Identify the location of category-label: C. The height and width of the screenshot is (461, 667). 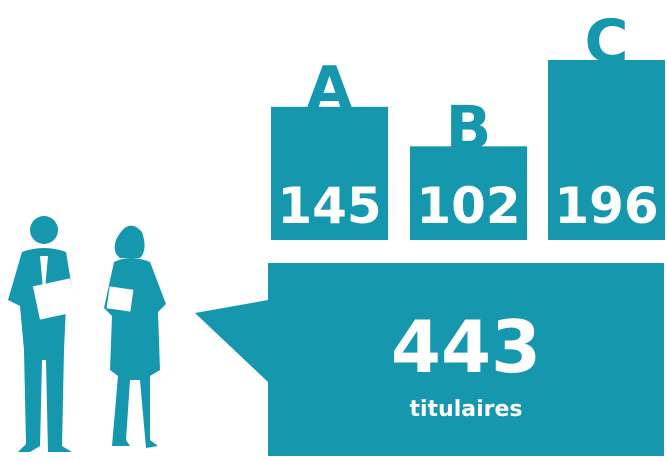
(606, 42).